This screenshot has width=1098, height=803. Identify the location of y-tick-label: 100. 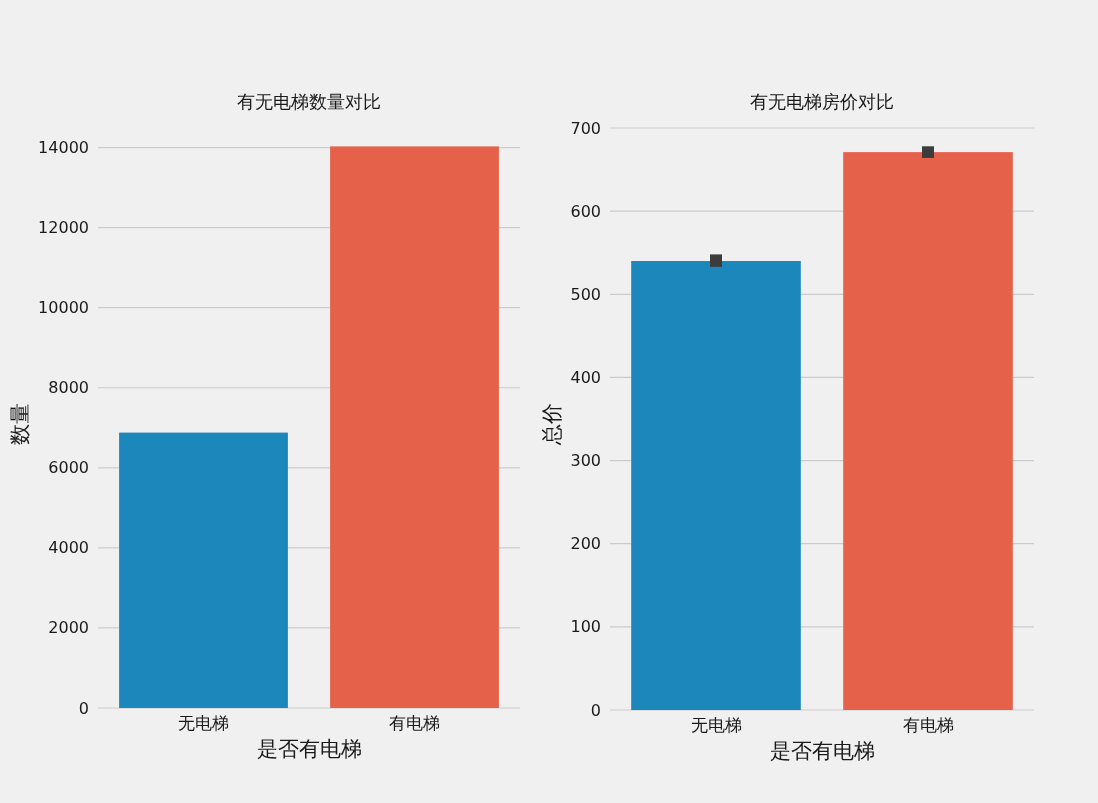
(585, 627).